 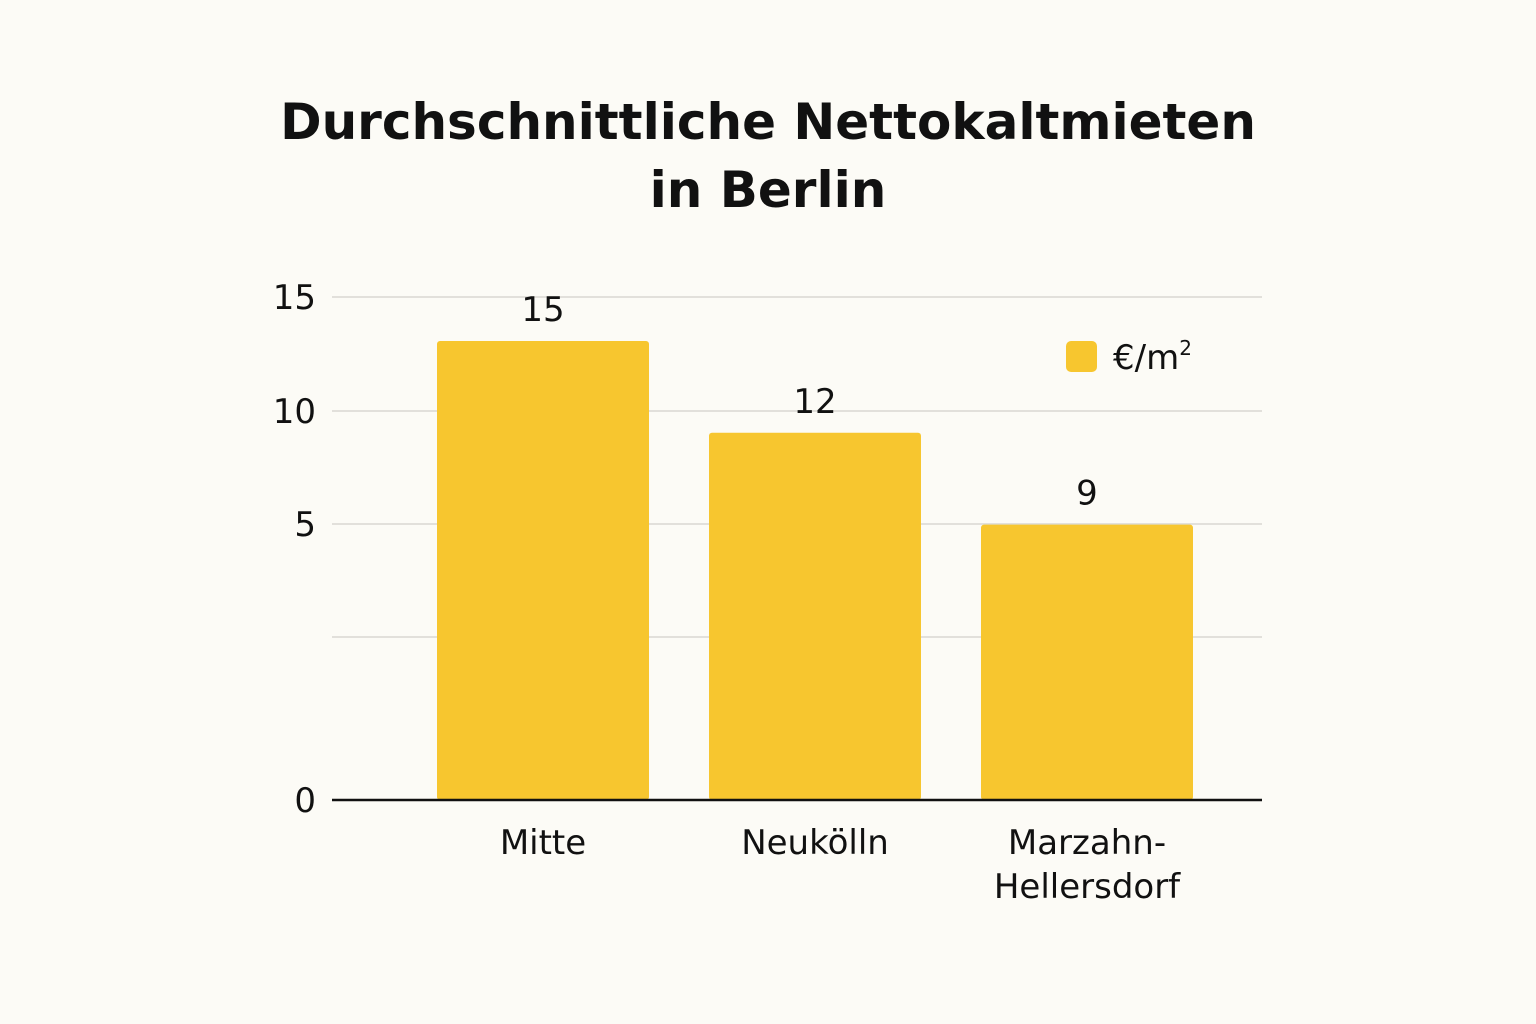 What do you see at coordinates (305, 801) in the screenshot?
I see `y-tick-label: 0` at bounding box center [305, 801].